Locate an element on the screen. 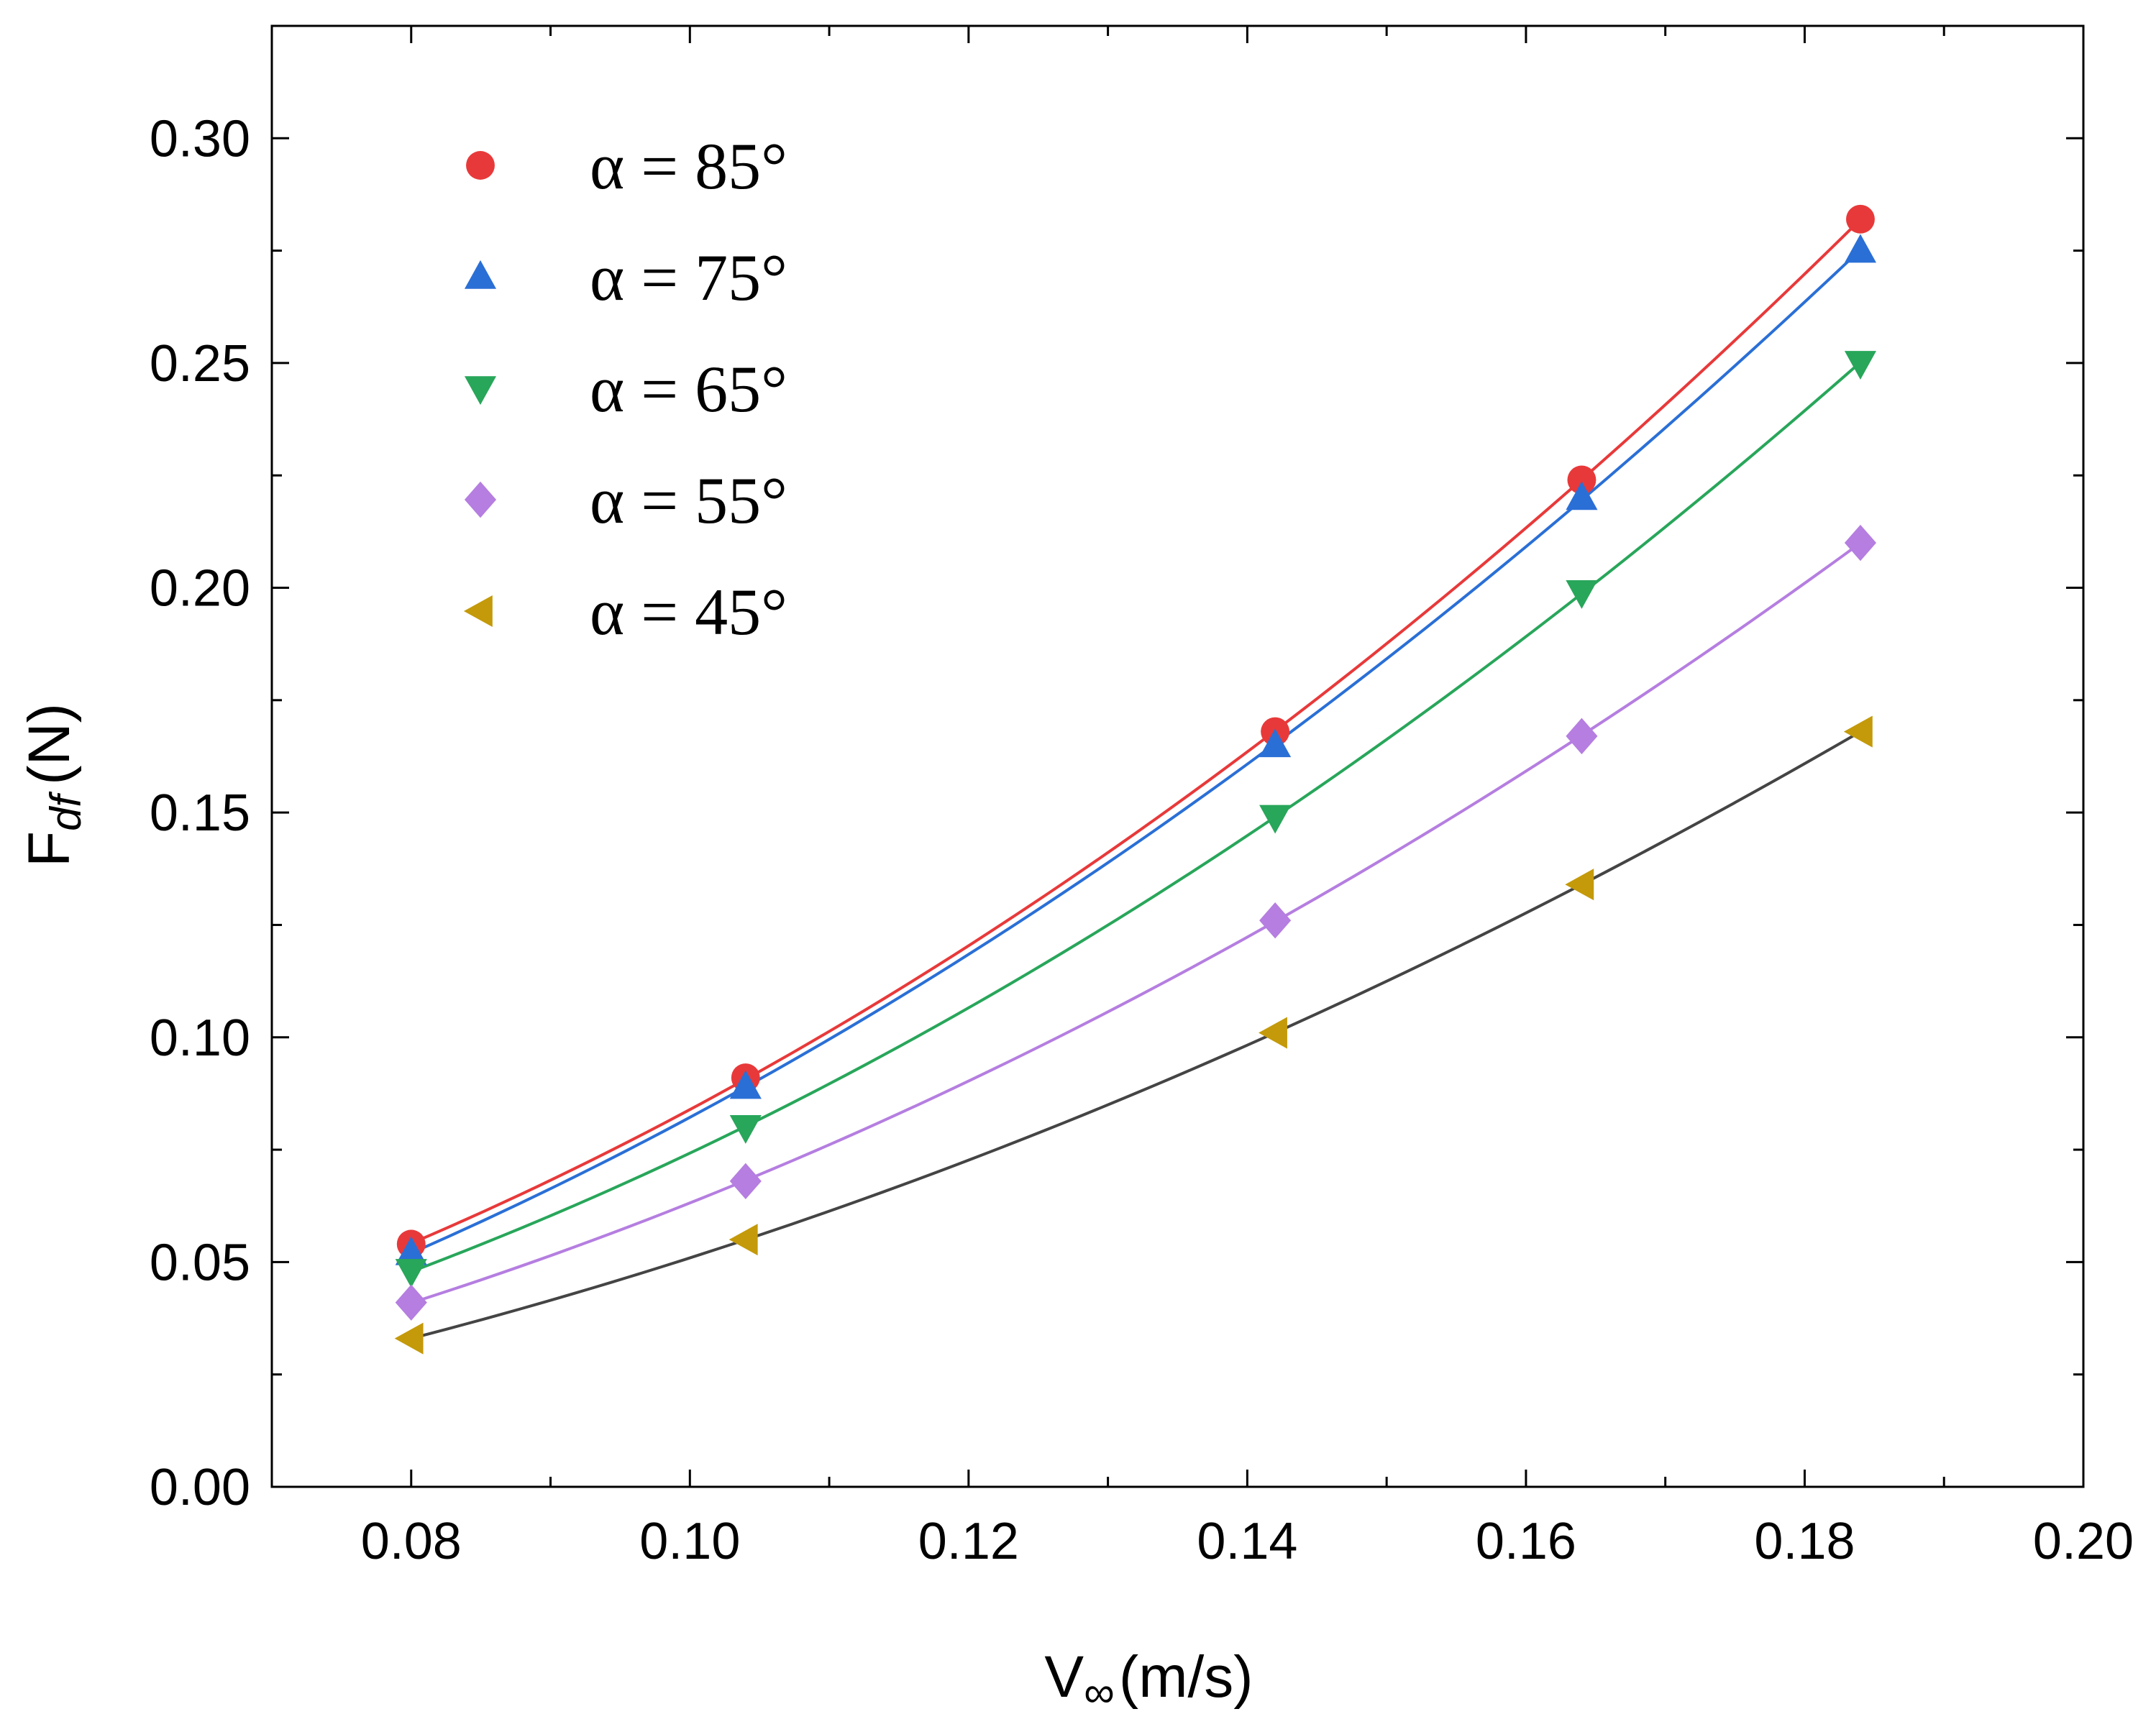  y-tick-label: 0.30 is located at coordinates (200, 139).